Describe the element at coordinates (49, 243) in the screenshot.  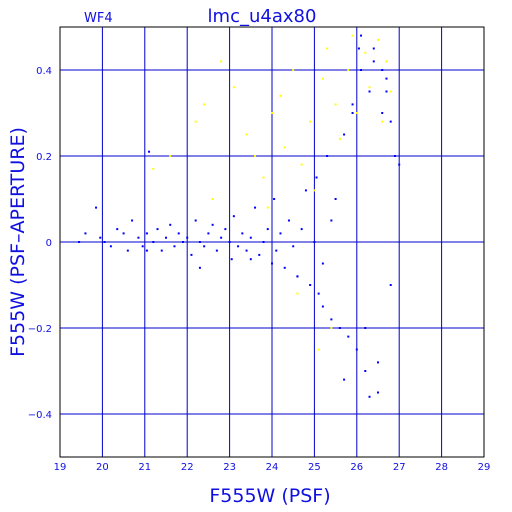
I see `y-tick-label: 0` at that location.